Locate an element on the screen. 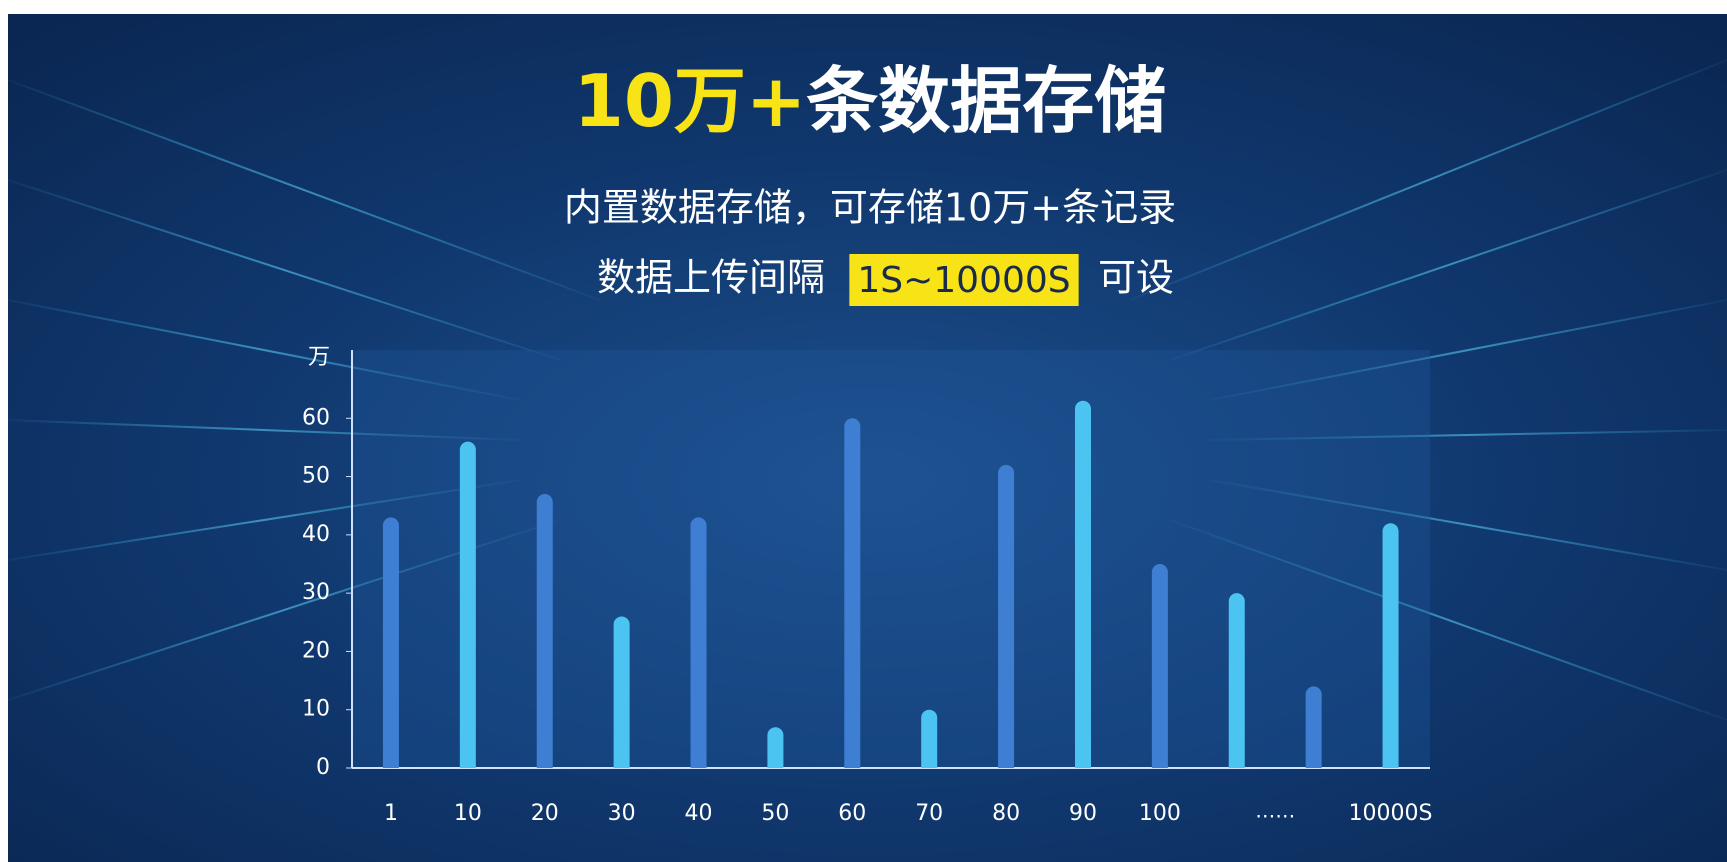  title-highlight: 10万+ is located at coordinates (690, 101).